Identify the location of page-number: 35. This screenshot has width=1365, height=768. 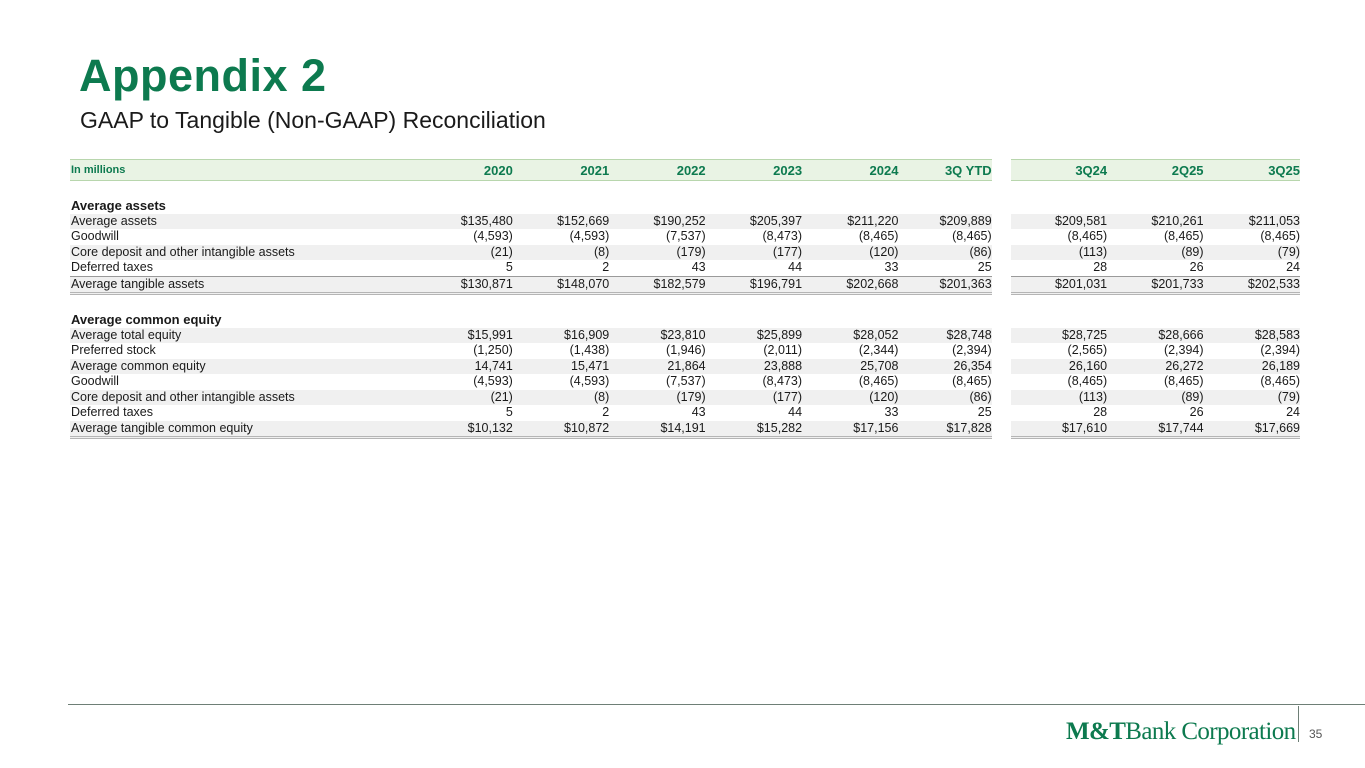
(1316, 734).